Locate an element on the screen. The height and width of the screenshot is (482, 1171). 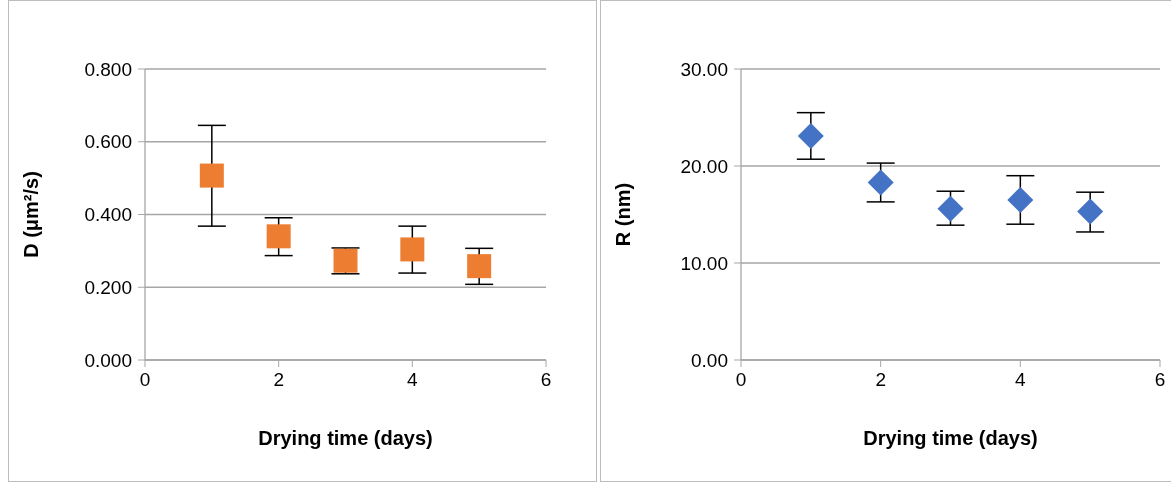
y-tick-label: 0.800 is located at coordinates (108, 69).